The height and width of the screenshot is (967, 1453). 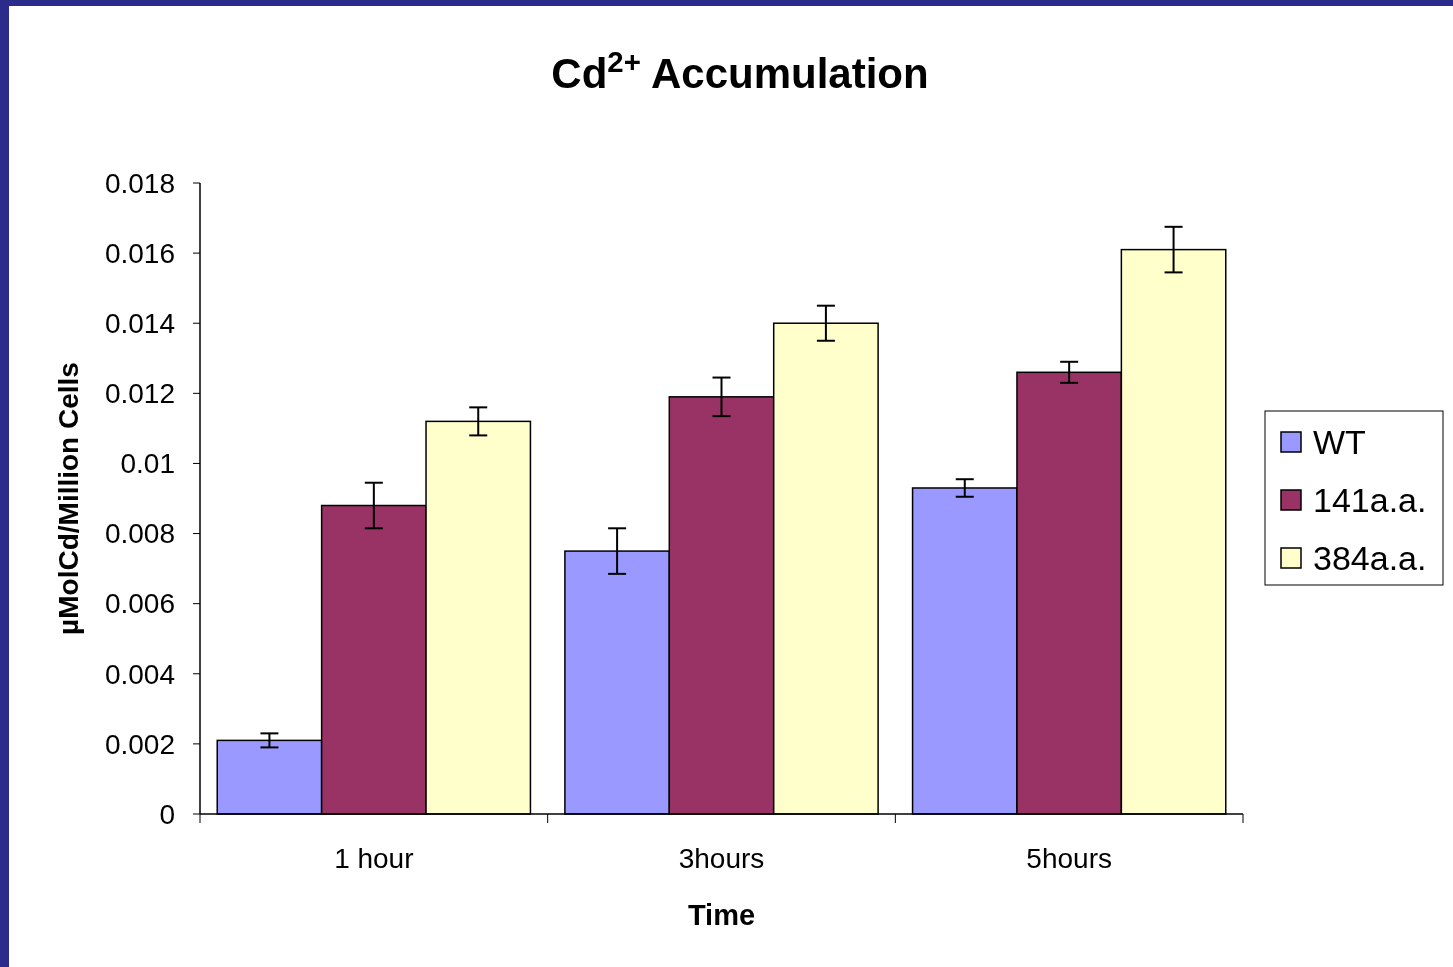 What do you see at coordinates (139, 394) in the screenshot?
I see `y-tick-label: 0.012` at bounding box center [139, 394].